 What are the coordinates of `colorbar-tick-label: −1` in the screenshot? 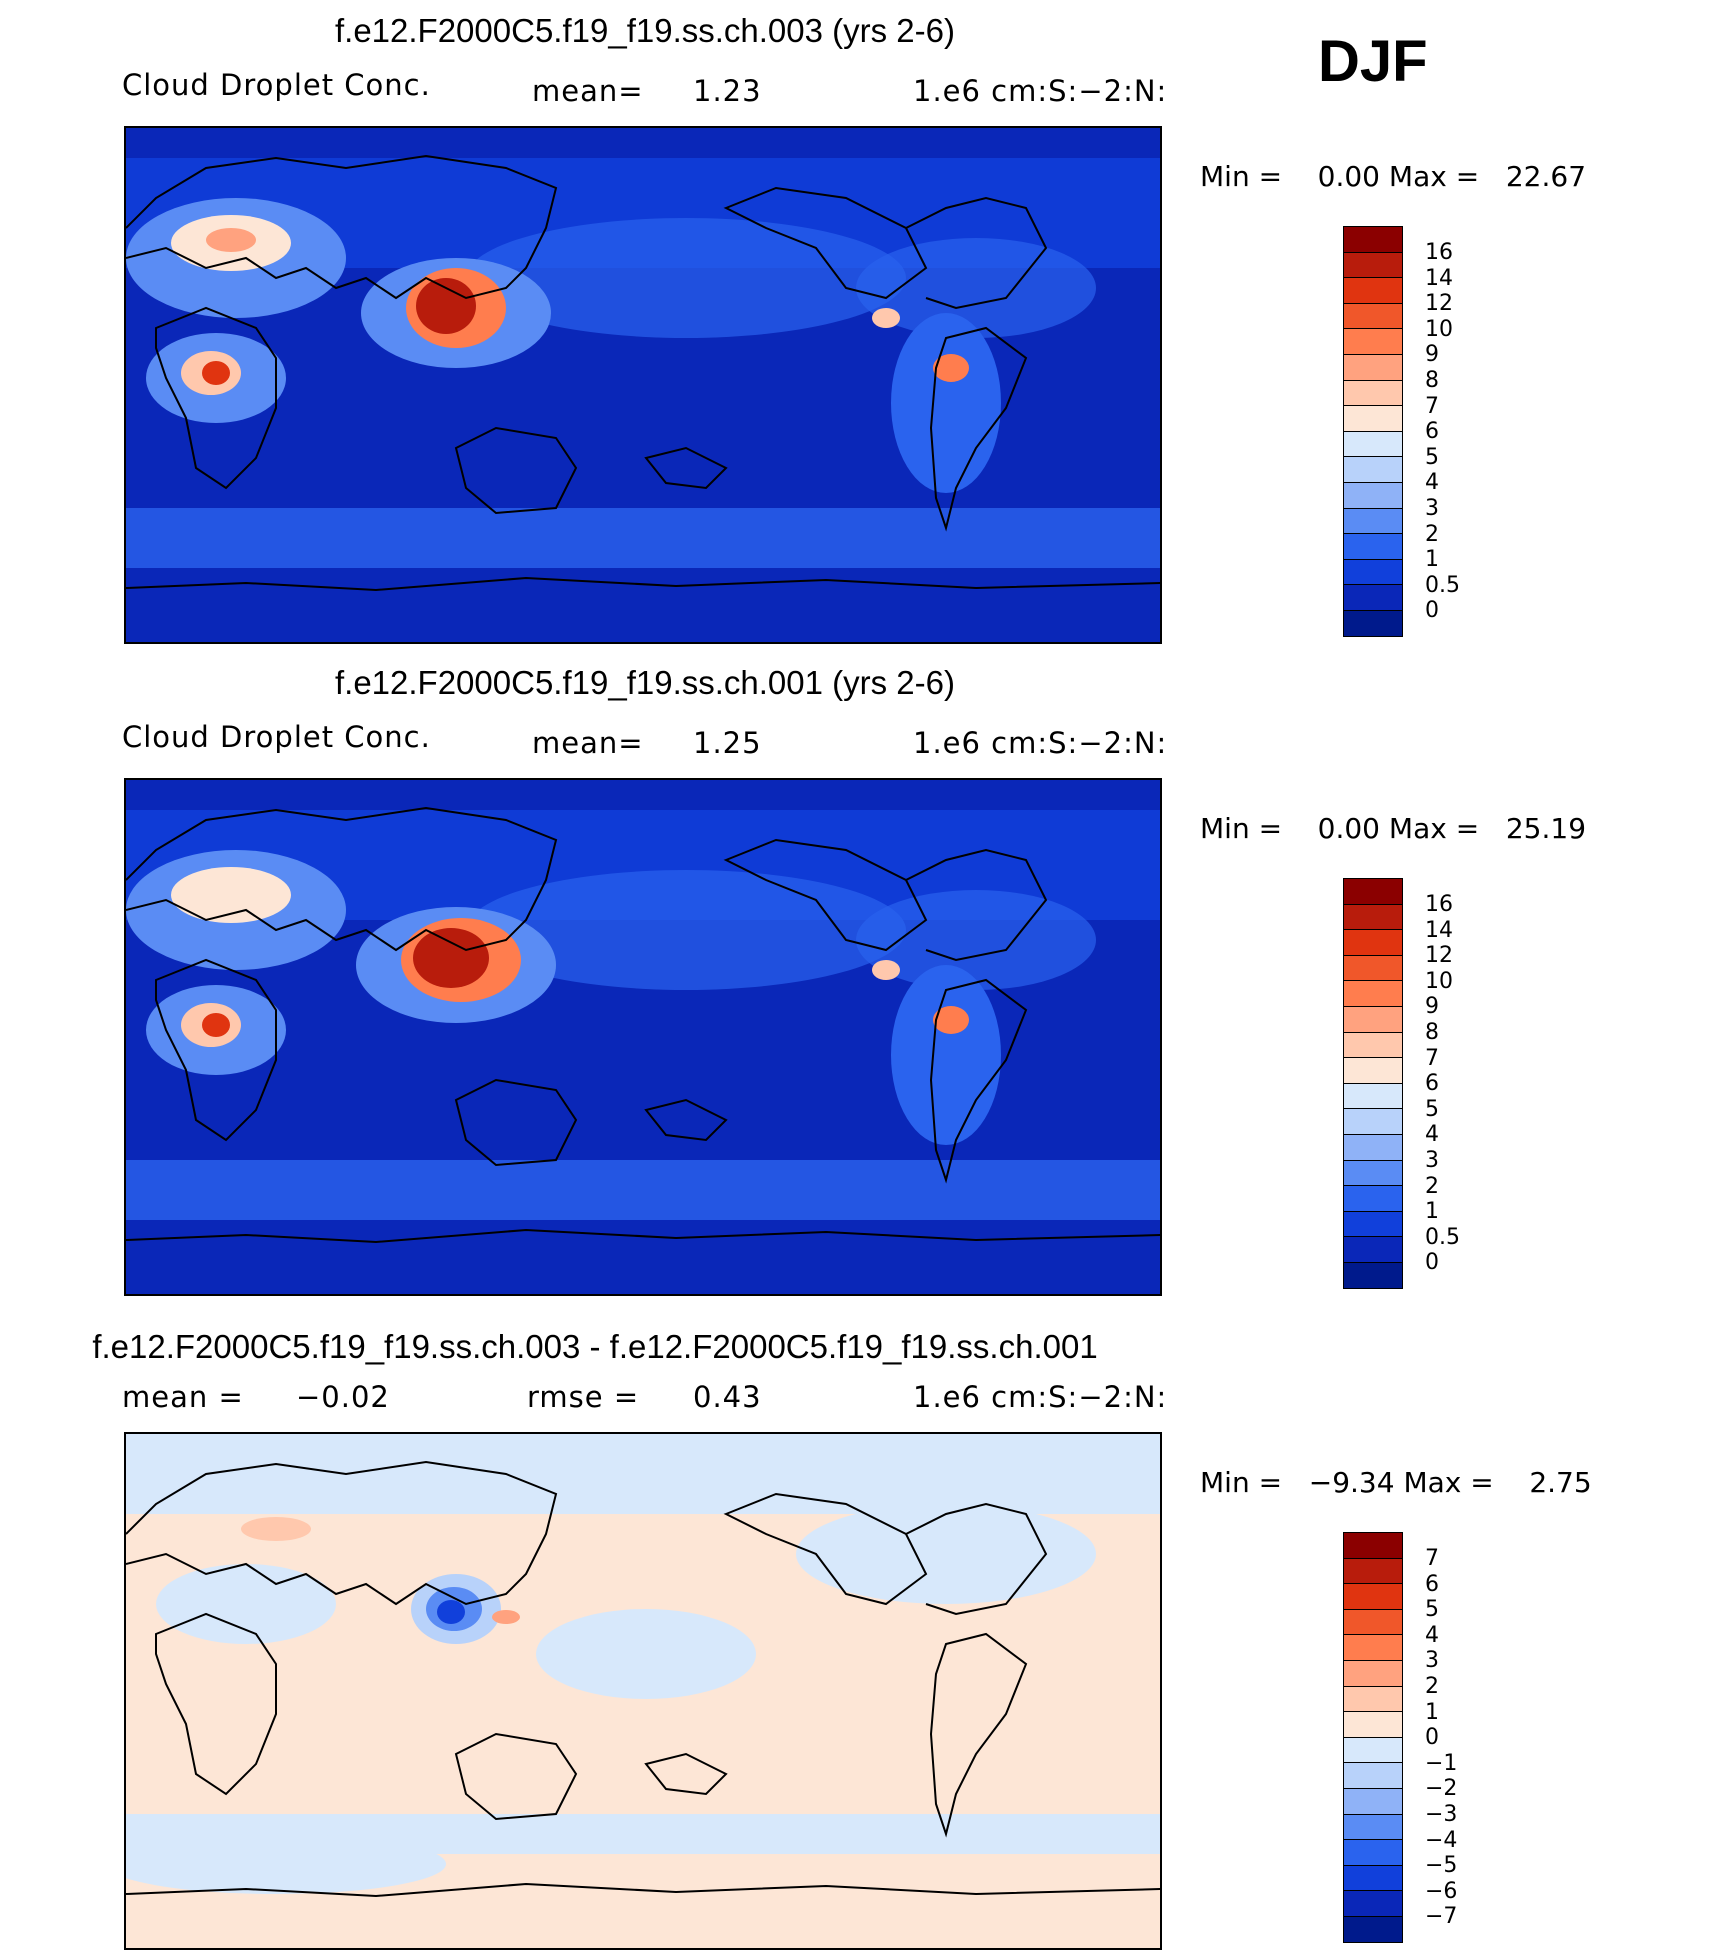 It's located at (1441, 1763).